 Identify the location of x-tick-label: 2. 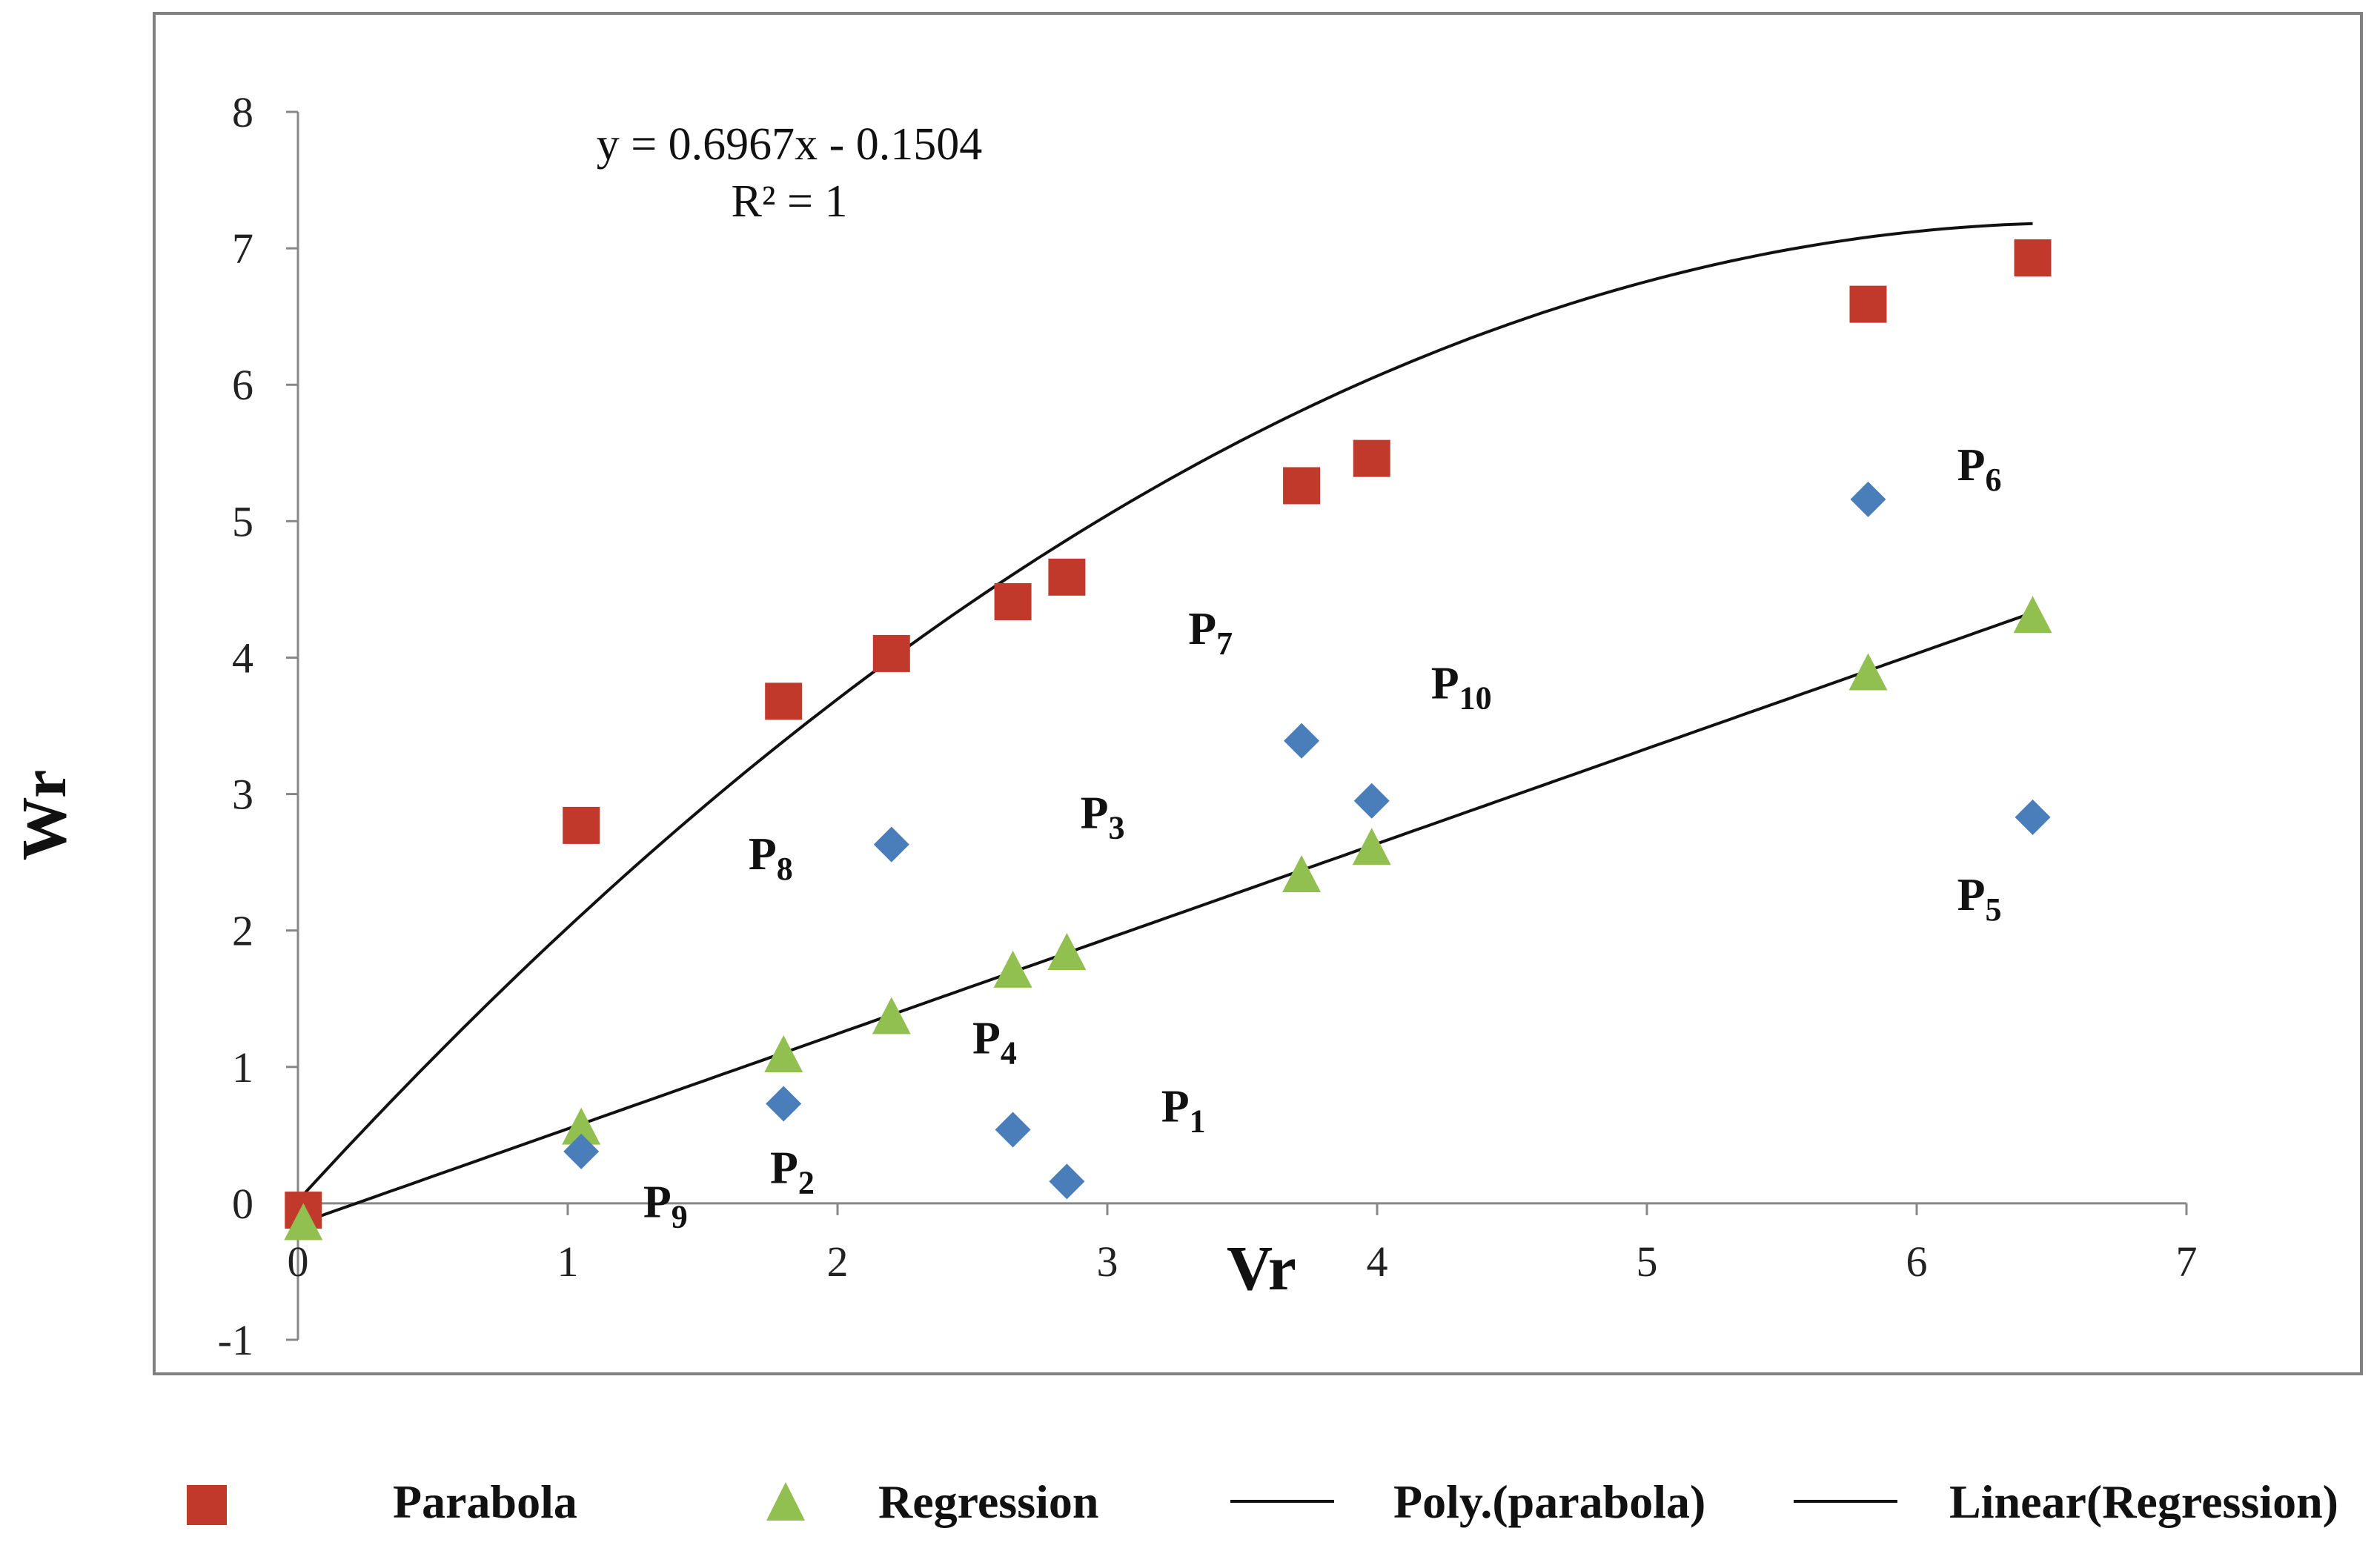
(838, 1262).